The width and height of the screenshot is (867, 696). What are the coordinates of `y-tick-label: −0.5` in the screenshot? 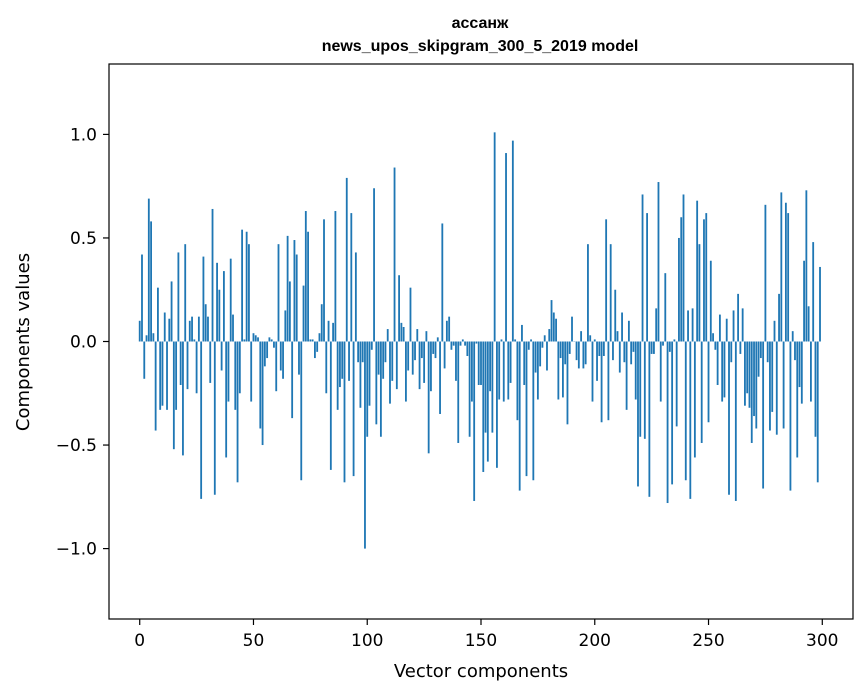 It's located at (76, 446).